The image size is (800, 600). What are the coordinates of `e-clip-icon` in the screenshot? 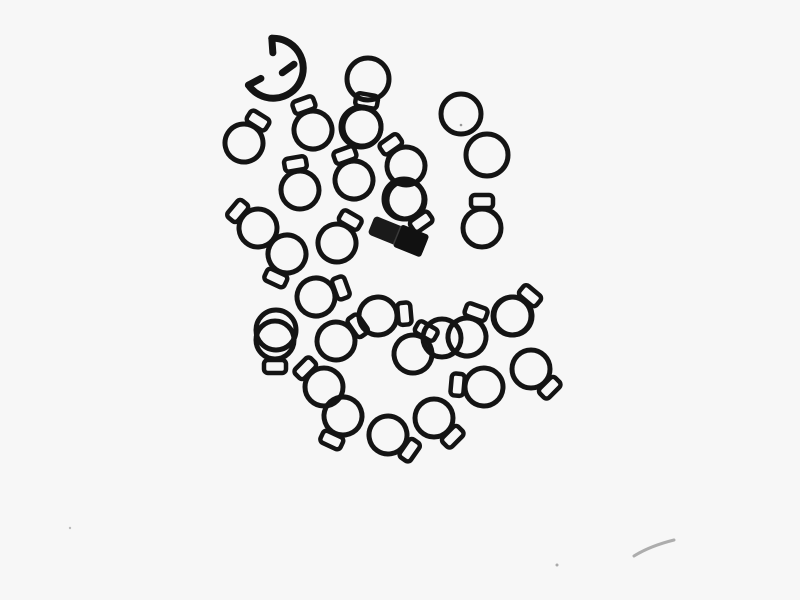 It's located at (275, 68).